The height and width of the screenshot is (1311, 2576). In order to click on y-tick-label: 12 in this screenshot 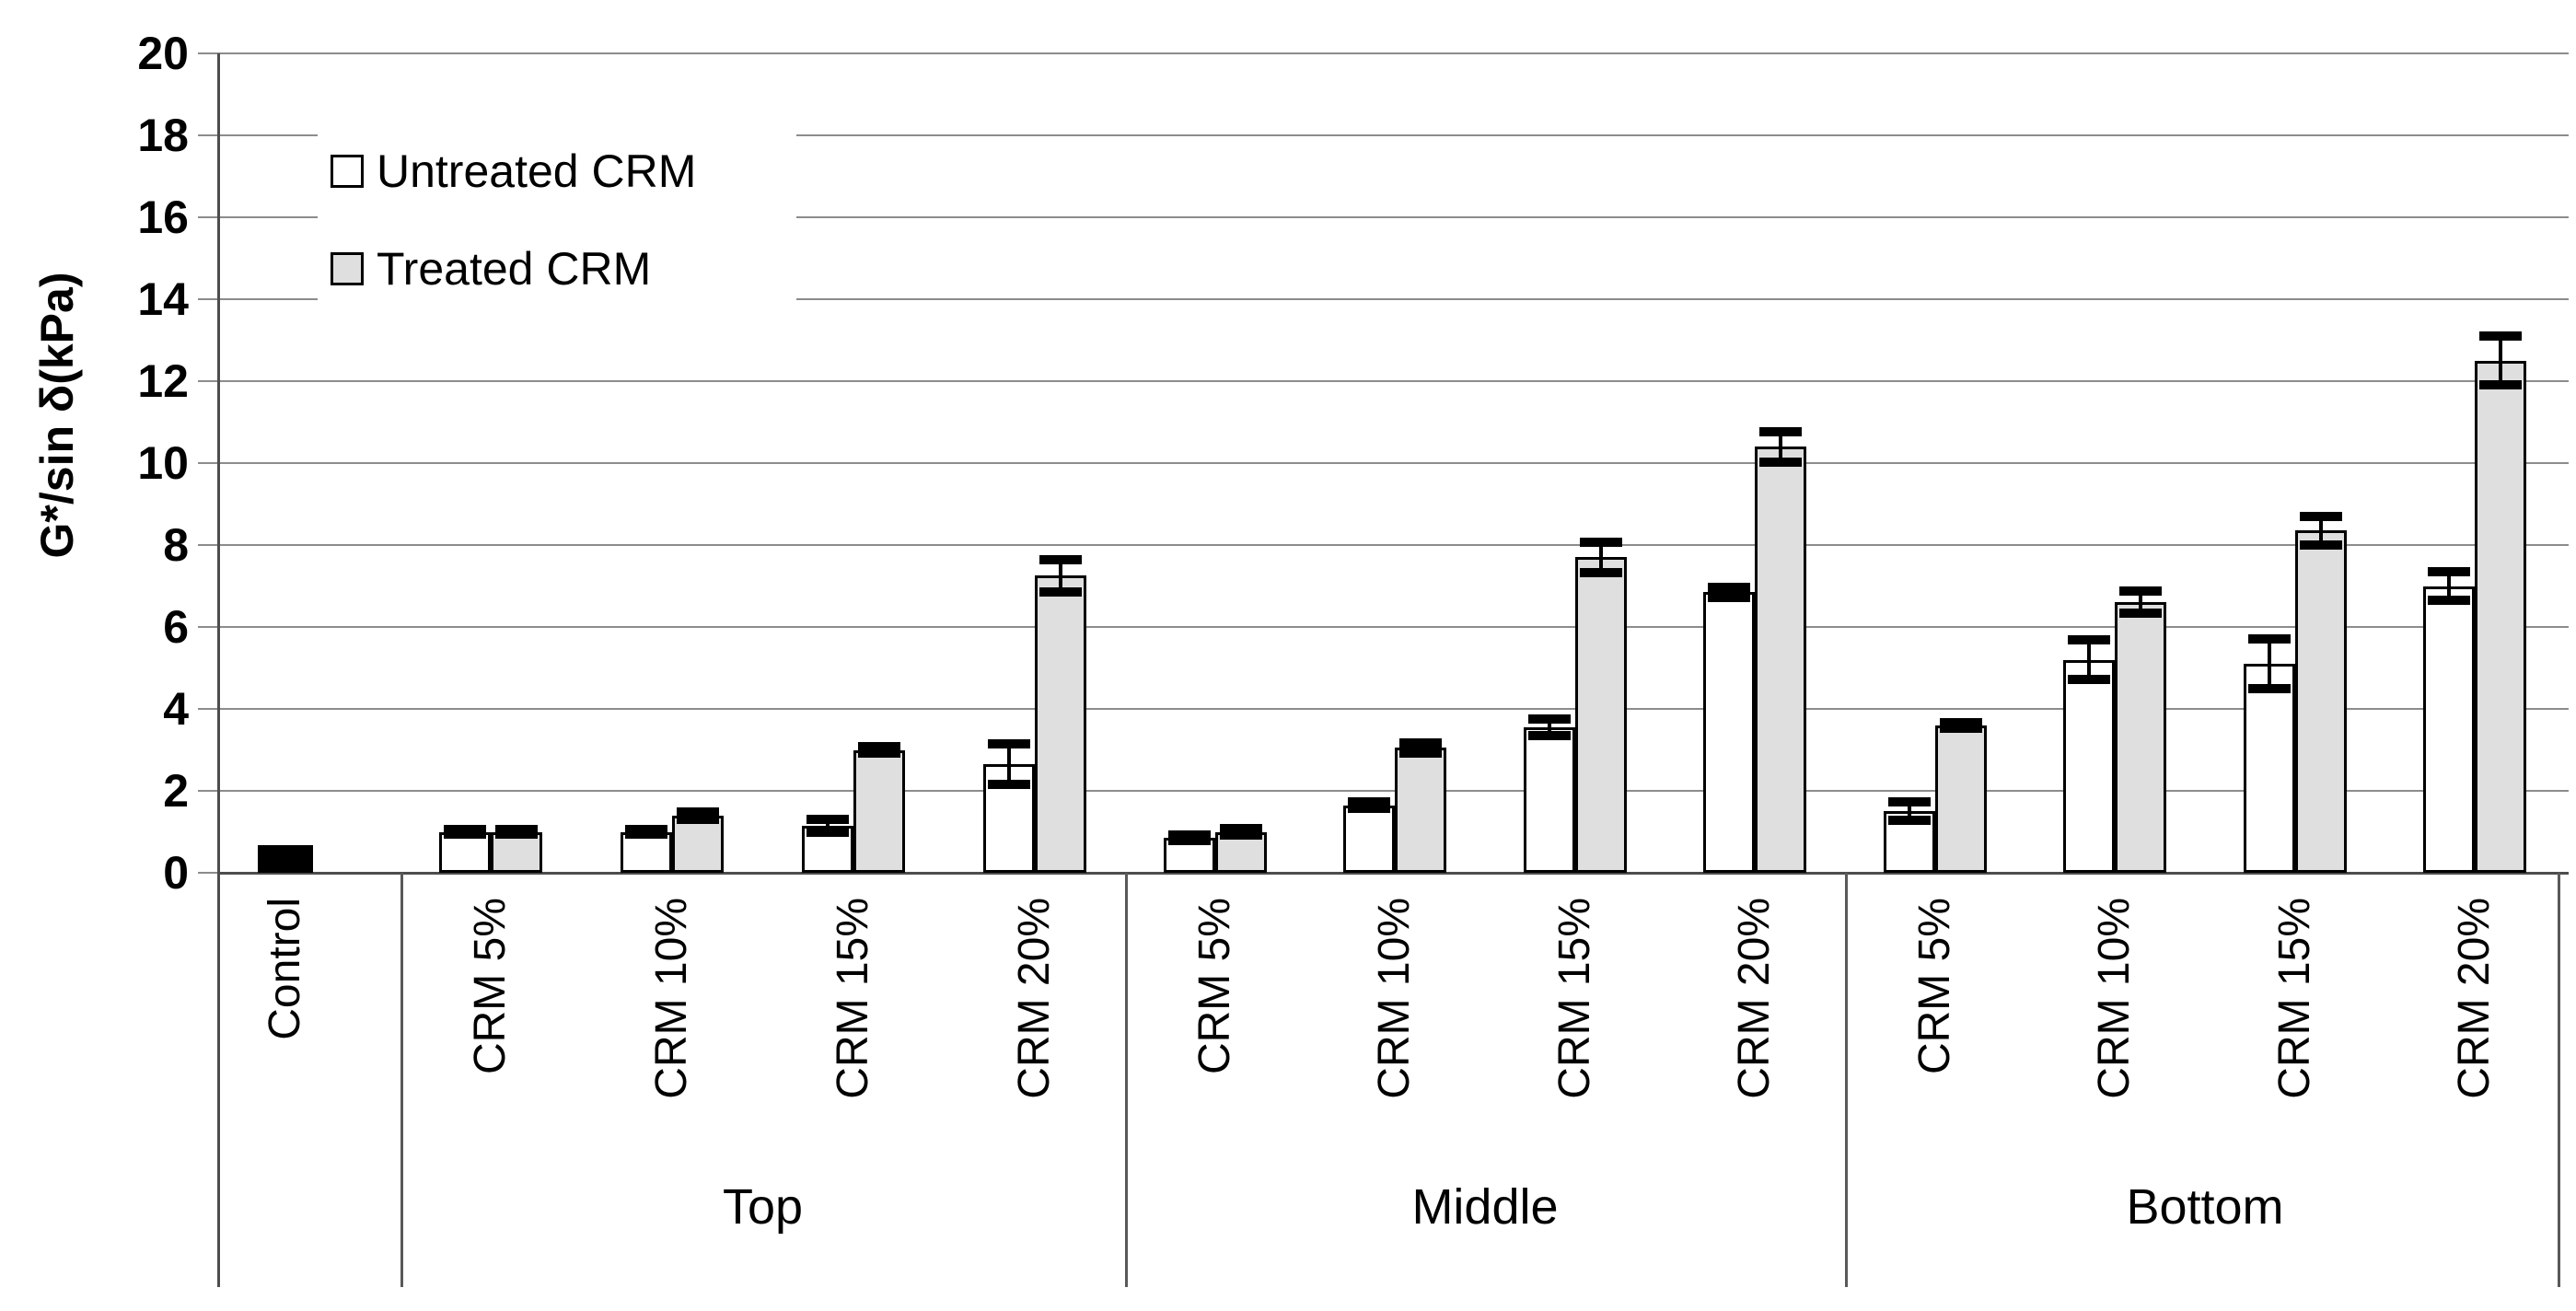, I will do `click(163, 381)`.